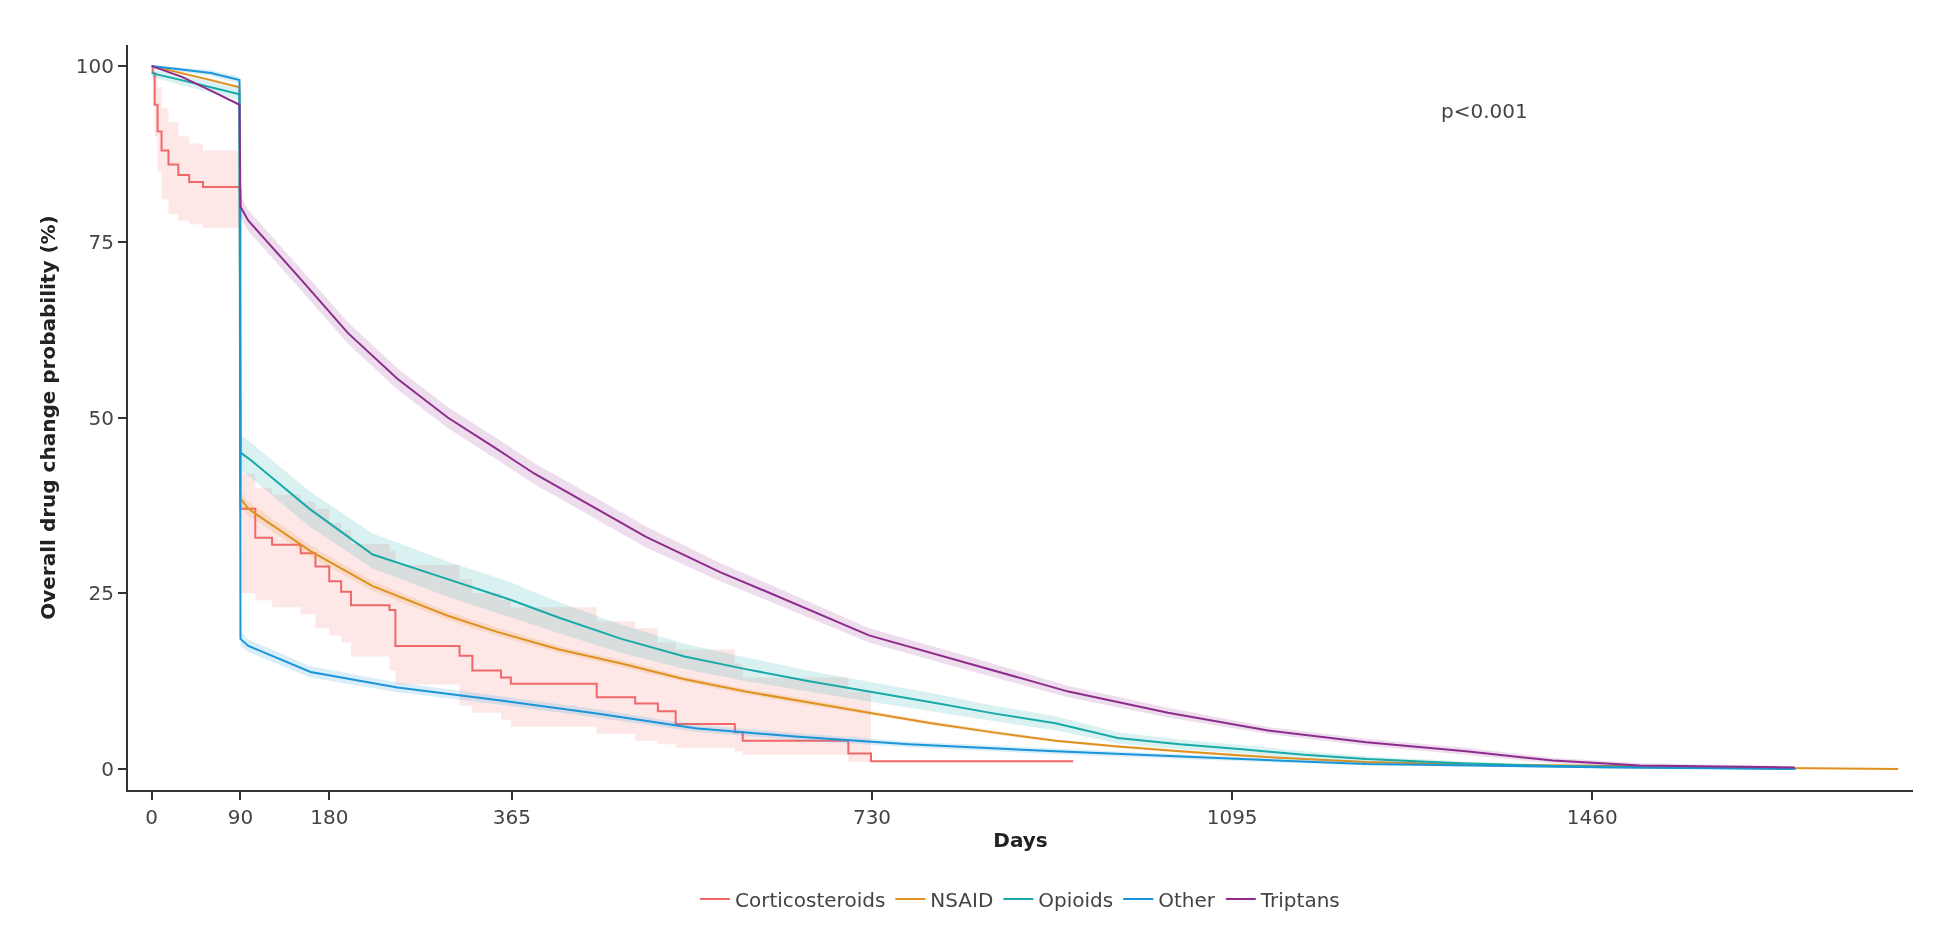 The width and height of the screenshot is (1948, 940). I want to click on legend-label: Opioids, so click(1076, 899).